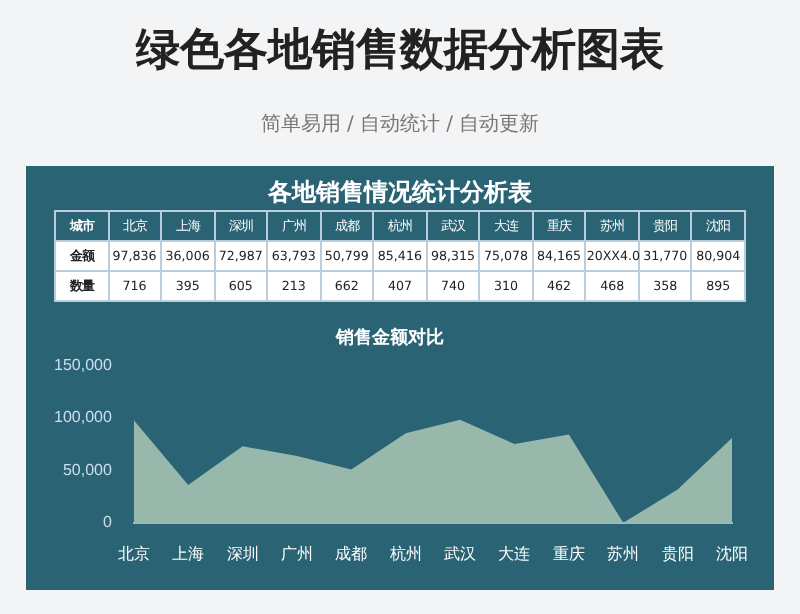  What do you see at coordinates (133, 553) in the screenshot?
I see `x-tick-label: 北京` at bounding box center [133, 553].